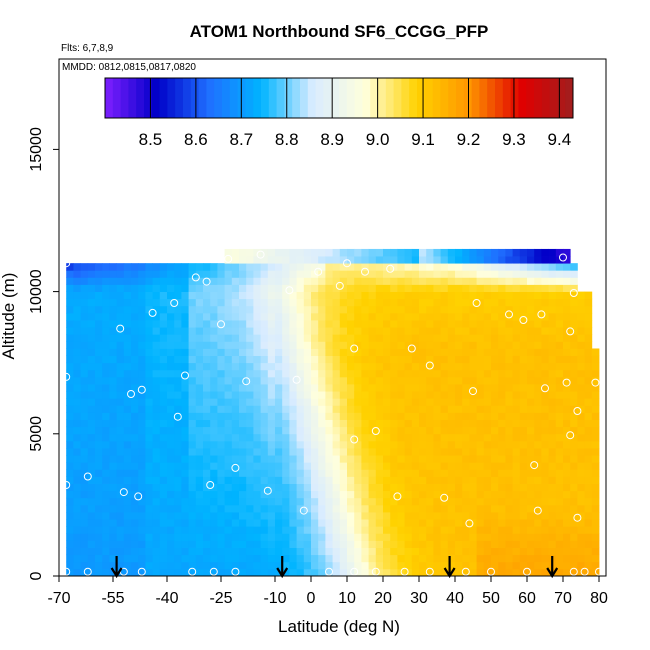  What do you see at coordinates (109, 98) in the screenshot?
I see `colorbar-swatch` at bounding box center [109, 98].